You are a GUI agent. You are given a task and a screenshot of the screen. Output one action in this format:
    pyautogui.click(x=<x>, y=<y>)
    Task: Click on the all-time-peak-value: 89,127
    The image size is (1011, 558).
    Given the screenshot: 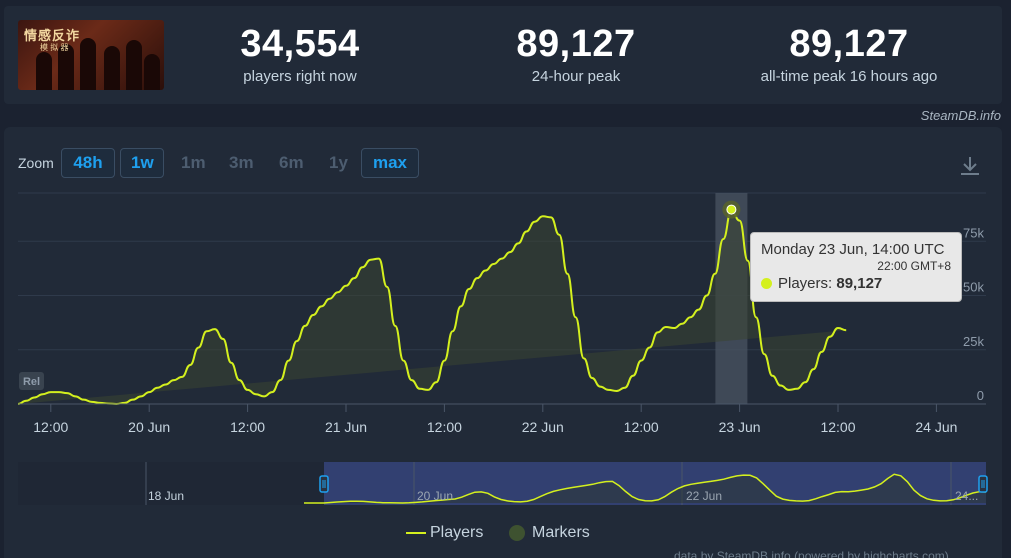 What is the action you would take?
    pyautogui.click(x=849, y=44)
    